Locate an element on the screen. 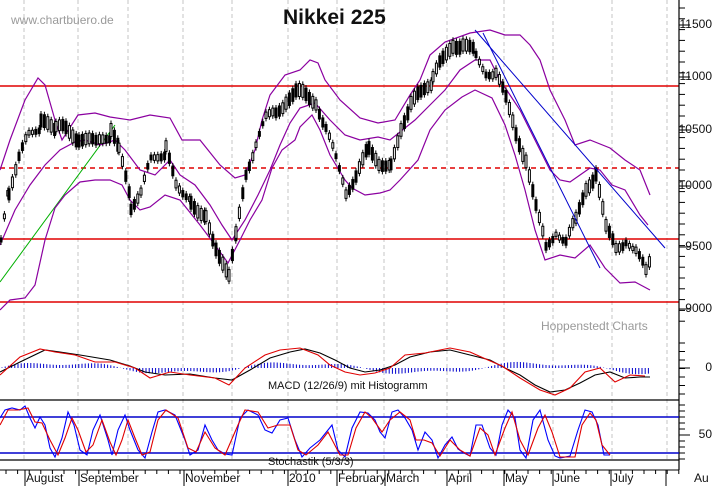 The height and width of the screenshot is (486, 723). y-tick-10000: 10000 is located at coordinates (695, 185).